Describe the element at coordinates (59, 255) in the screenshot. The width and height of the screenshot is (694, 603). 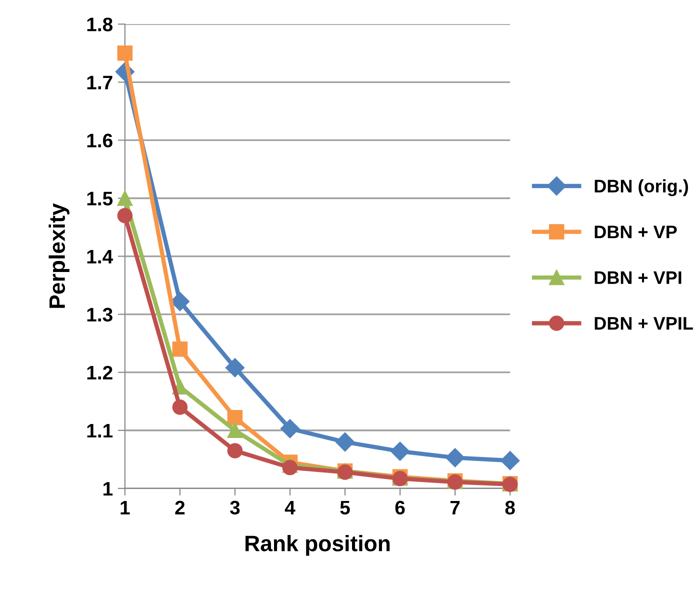
I see `y-axis-title: Perplexity` at that location.